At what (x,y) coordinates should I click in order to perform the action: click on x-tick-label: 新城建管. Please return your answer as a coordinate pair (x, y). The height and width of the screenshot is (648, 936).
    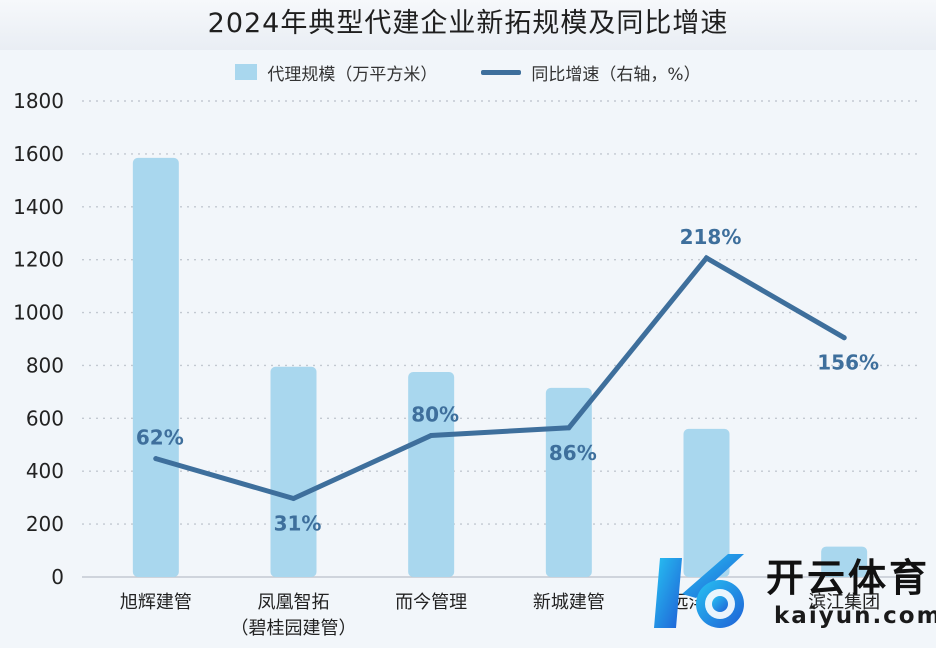
    Looking at the image, I should click on (569, 602).